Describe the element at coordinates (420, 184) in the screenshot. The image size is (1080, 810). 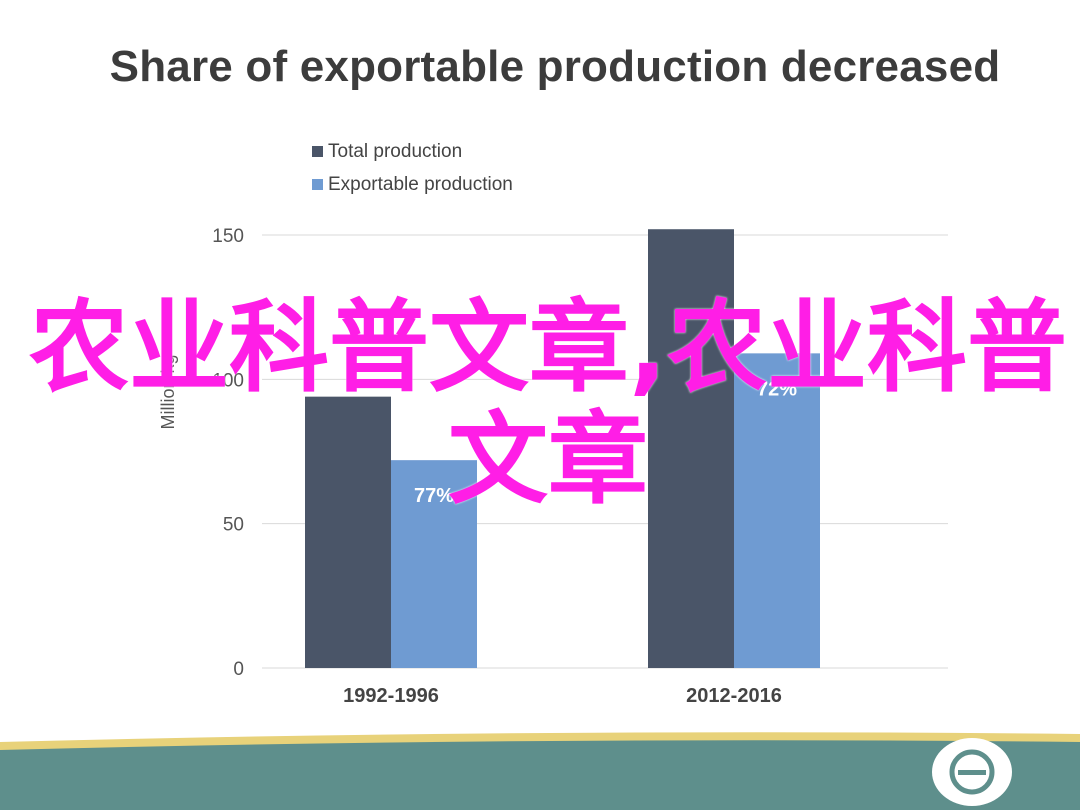
I see `legend-label: Exportable production` at that location.